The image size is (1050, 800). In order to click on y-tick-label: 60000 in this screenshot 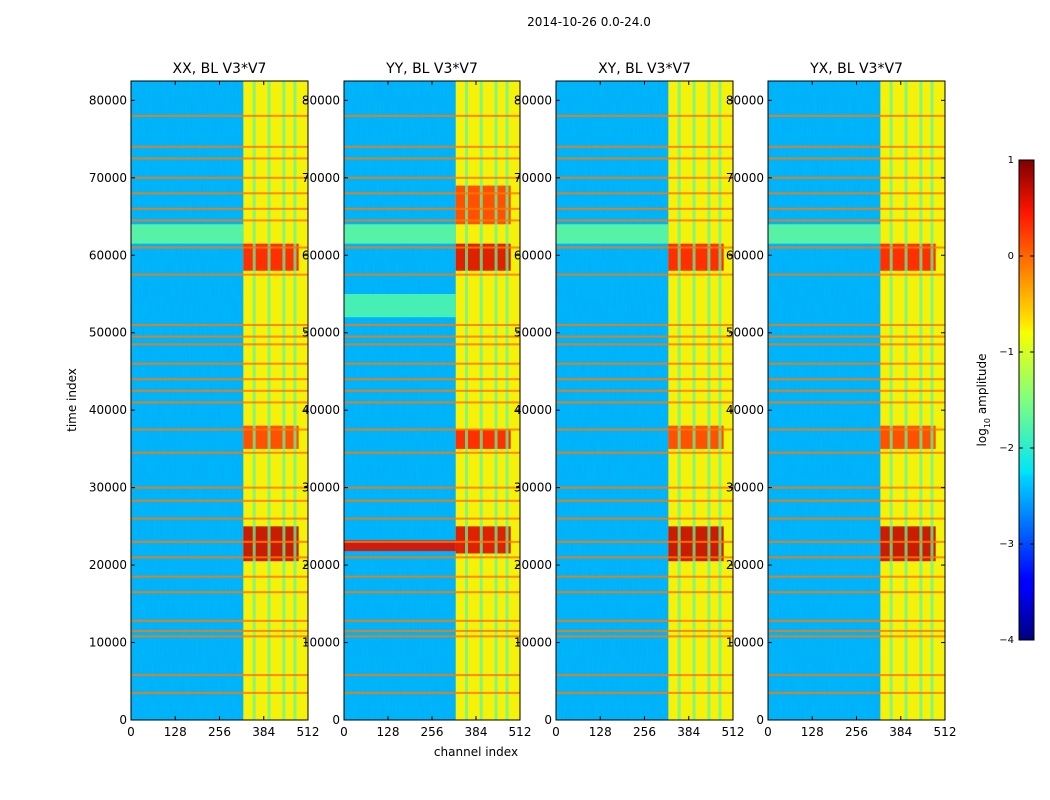, I will do `click(321, 255)`.